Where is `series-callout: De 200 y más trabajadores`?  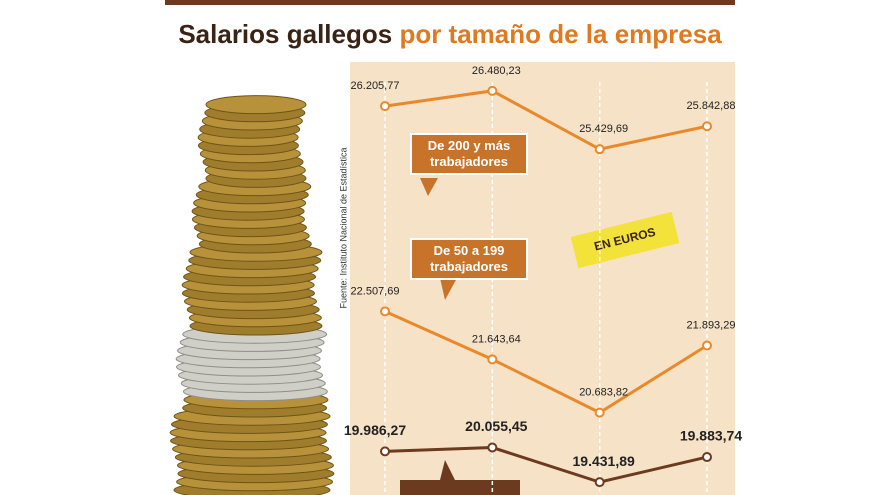 series-callout: De 200 y más trabajadores is located at coordinates (469, 154).